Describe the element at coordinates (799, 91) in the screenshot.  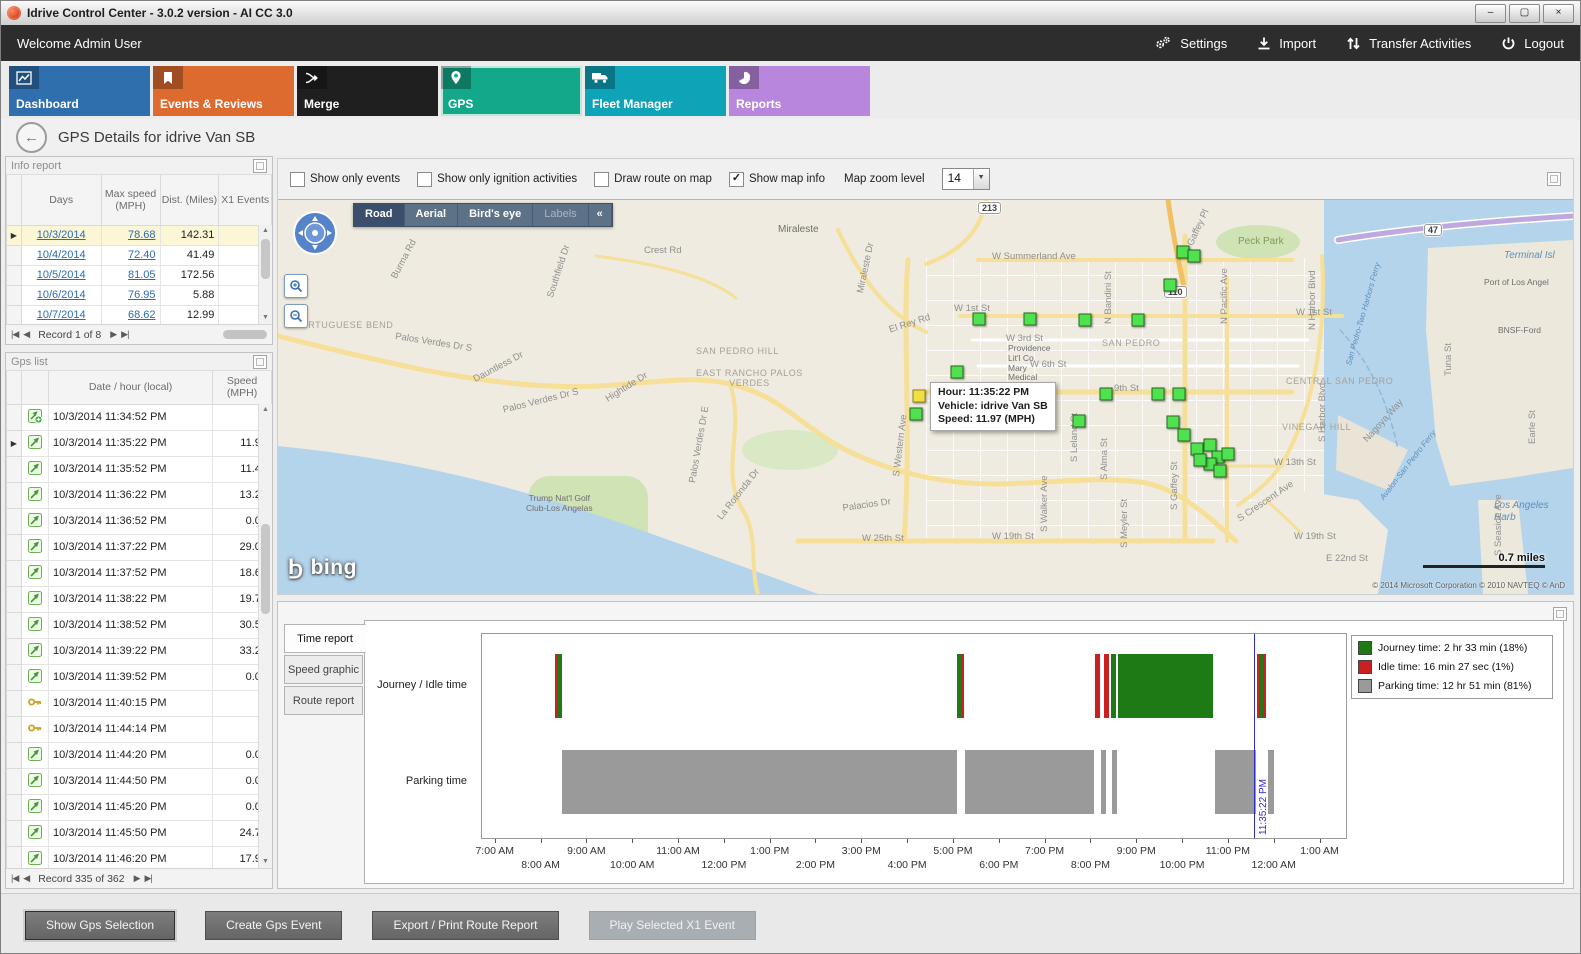
I see `nav-tile-reports: Reports` at that location.